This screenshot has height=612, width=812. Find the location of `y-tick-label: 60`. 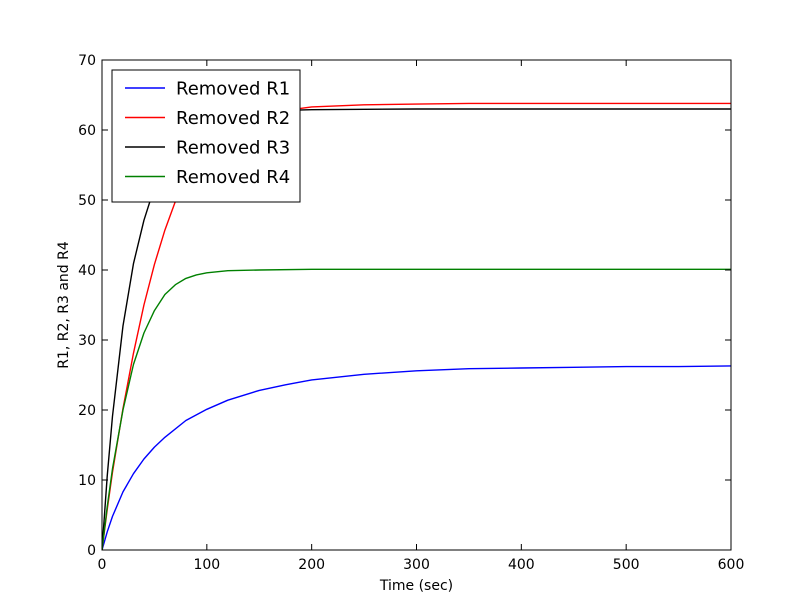

y-tick-label: 60 is located at coordinates (87, 131).